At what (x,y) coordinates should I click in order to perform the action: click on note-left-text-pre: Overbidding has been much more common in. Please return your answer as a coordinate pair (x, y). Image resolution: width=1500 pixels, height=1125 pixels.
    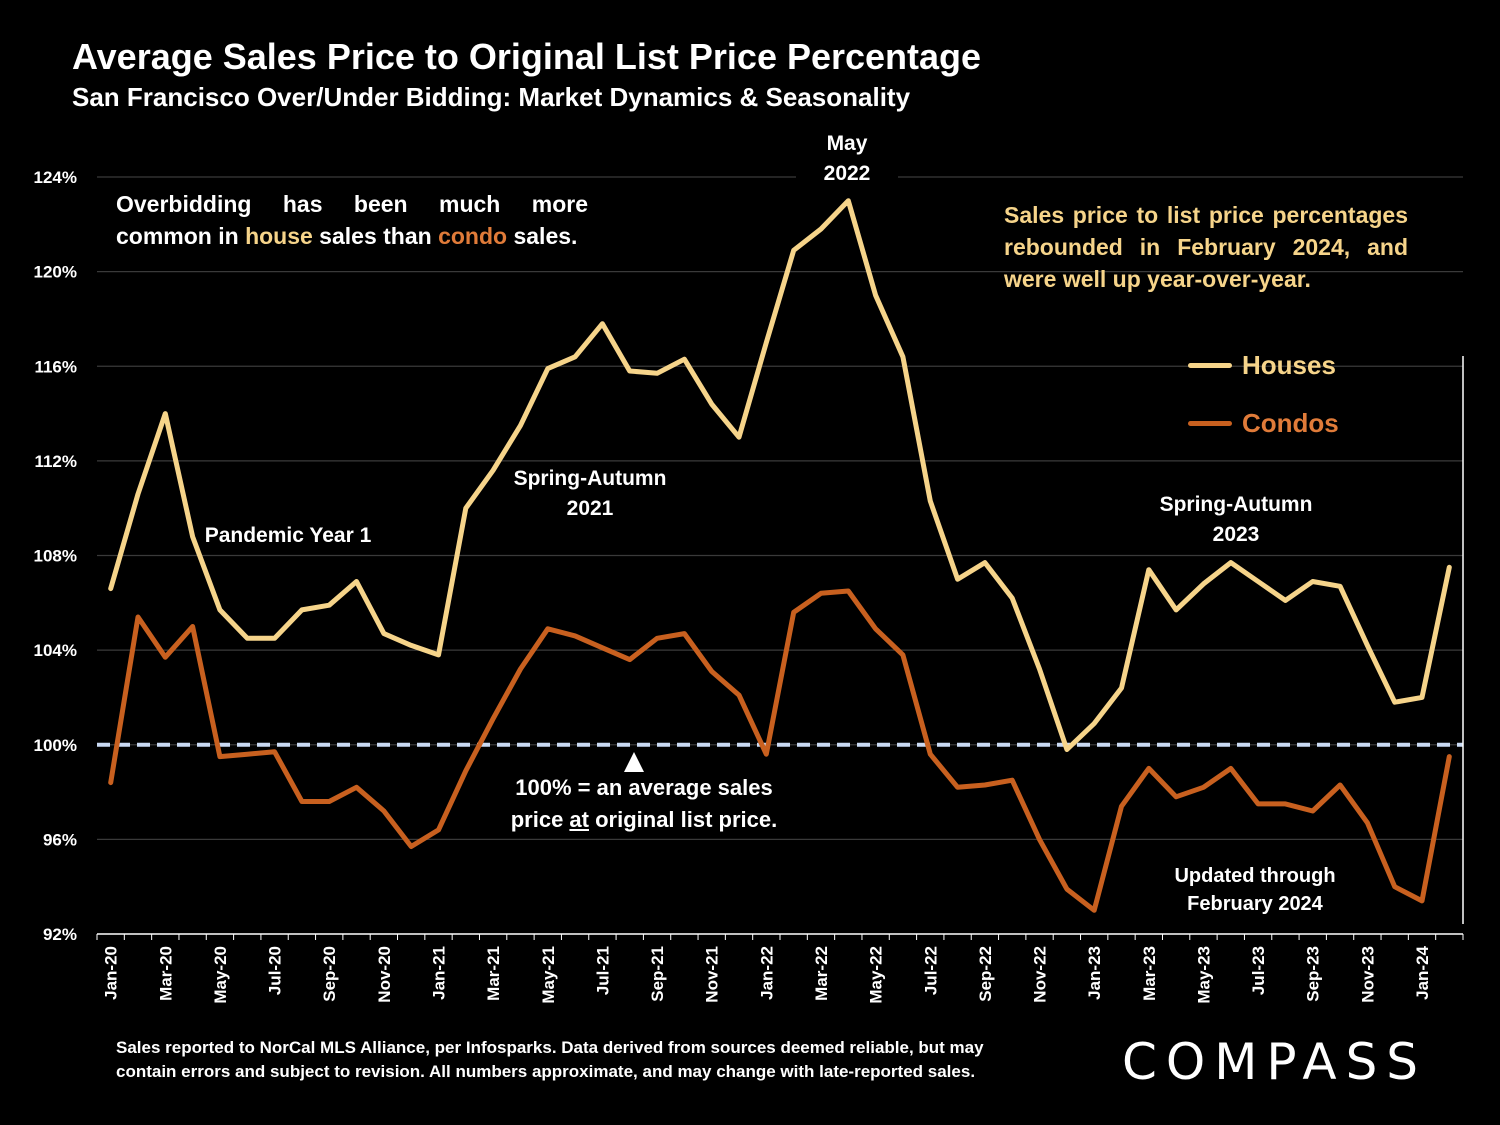
    Looking at the image, I should click on (352, 220).